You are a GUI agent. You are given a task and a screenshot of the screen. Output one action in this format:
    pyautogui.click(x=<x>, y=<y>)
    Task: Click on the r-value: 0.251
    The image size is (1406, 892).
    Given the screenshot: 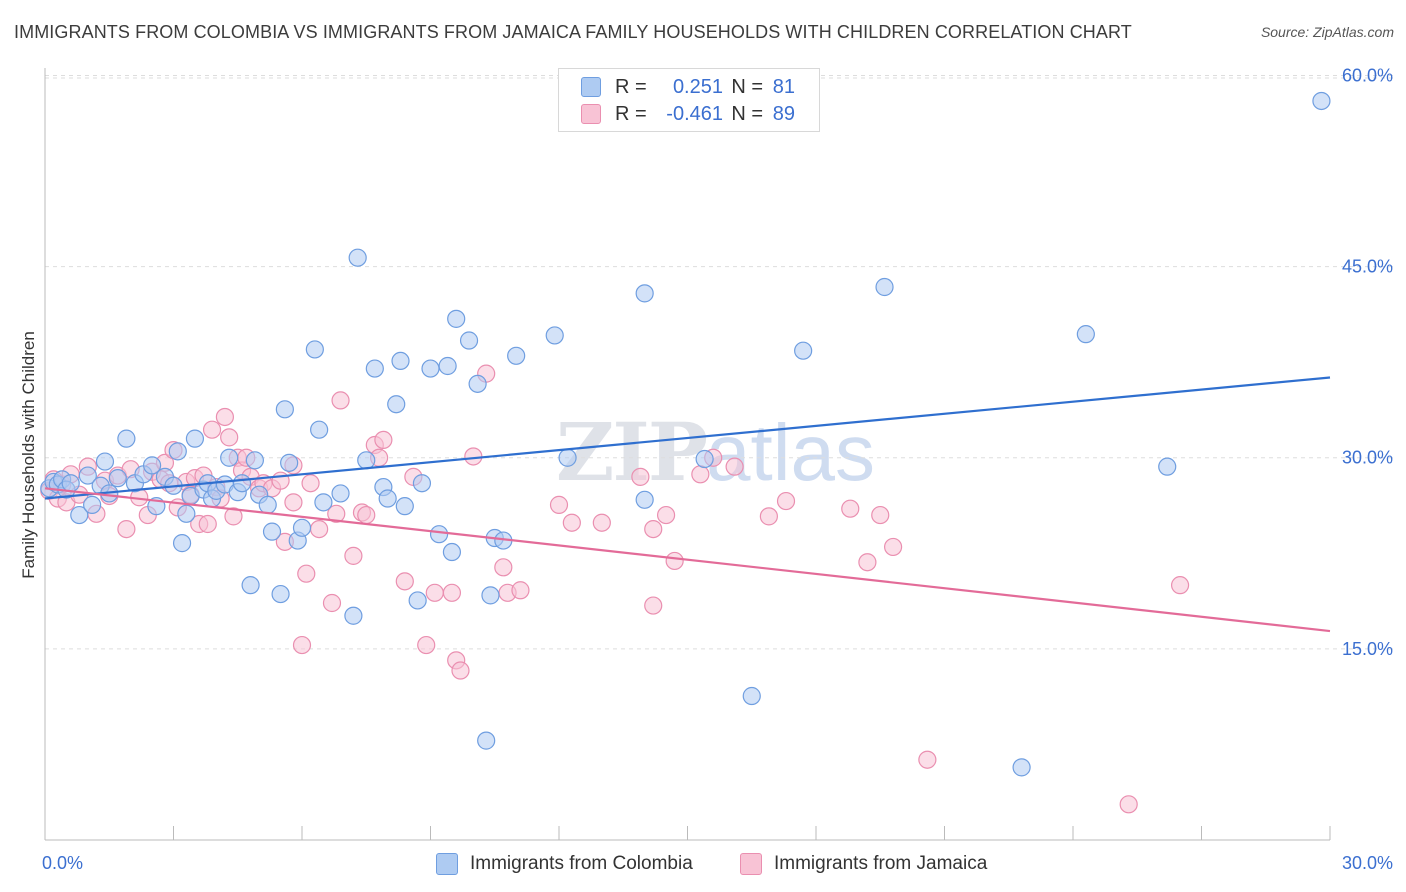 What is the action you would take?
    pyautogui.click(x=697, y=86)
    